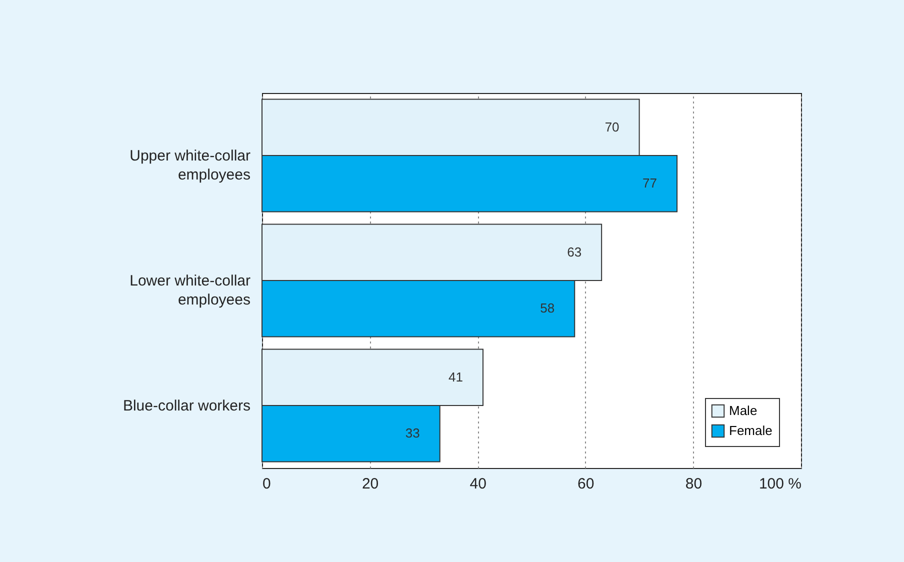 Image resolution: width=904 pixels, height=562 pixels. Describe the element at coordinates (455, 376) in the screenshot. I see `data-label: 41` at that location.